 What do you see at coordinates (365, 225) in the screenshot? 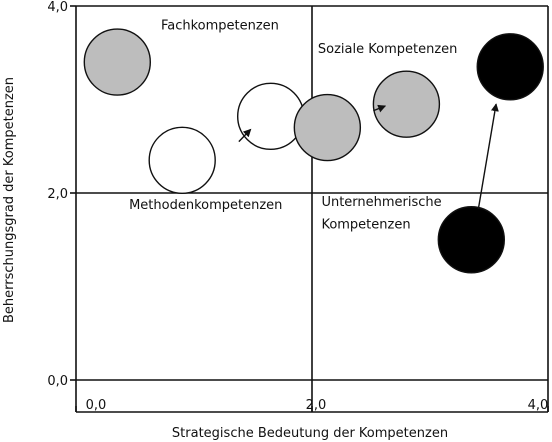
I see `annotation-label: Kompetenzen` at bounding box center [365, 225].